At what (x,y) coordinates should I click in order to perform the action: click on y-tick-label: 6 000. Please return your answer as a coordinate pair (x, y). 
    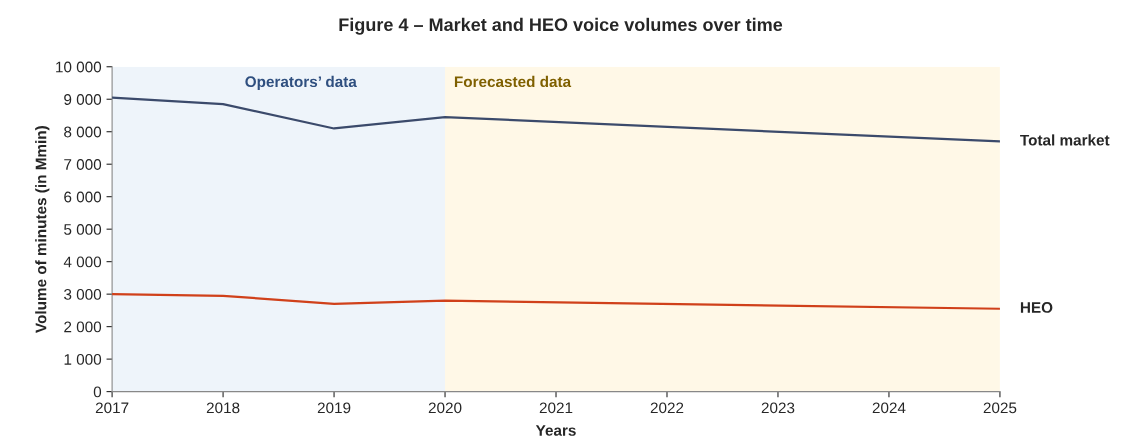
    Looking at the image, I should click on (83, 197).